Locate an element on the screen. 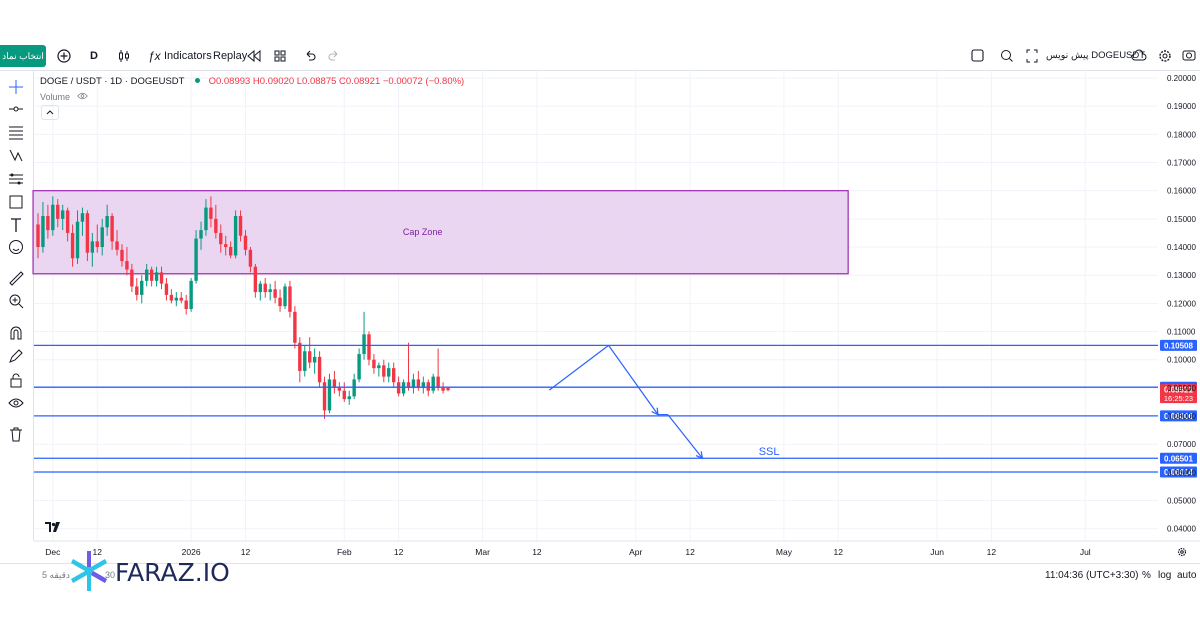 Image resolution: width=1200 pixels, height=630 pixels. plus-circle-icon is located at coordinates (64, 56).